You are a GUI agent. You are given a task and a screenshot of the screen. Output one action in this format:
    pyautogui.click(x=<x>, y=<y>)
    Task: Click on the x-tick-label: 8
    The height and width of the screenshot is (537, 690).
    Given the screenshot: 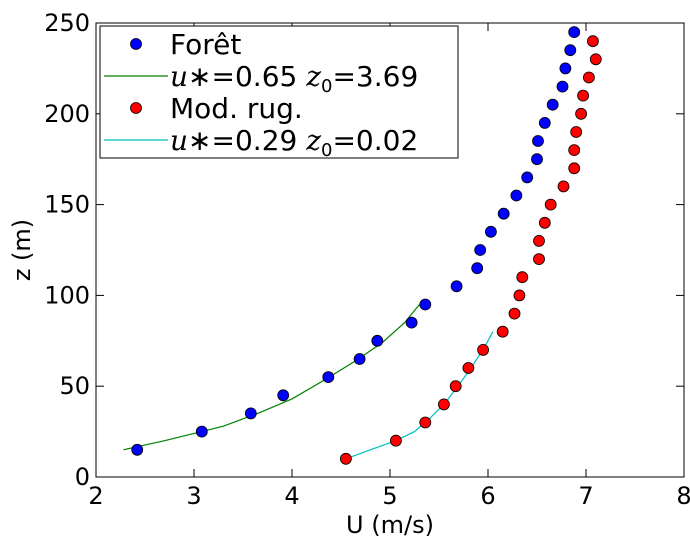 What is the action you would take?
    pyautogui.click(x=683, y=496)
    